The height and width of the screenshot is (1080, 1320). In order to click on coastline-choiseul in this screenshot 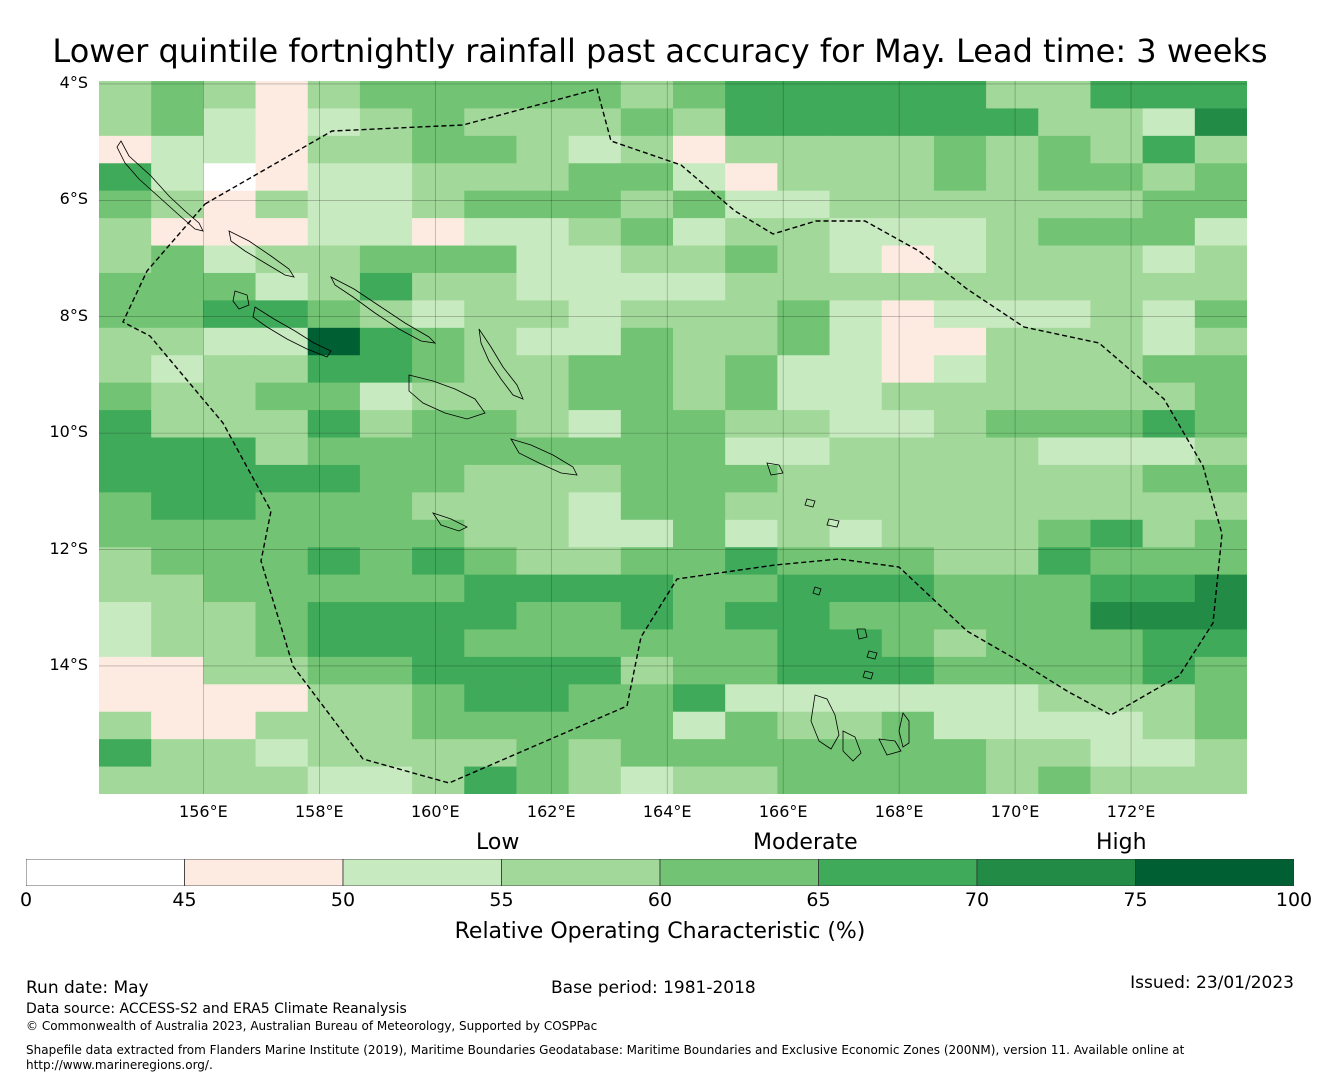, I will do `click(261, 254)`.